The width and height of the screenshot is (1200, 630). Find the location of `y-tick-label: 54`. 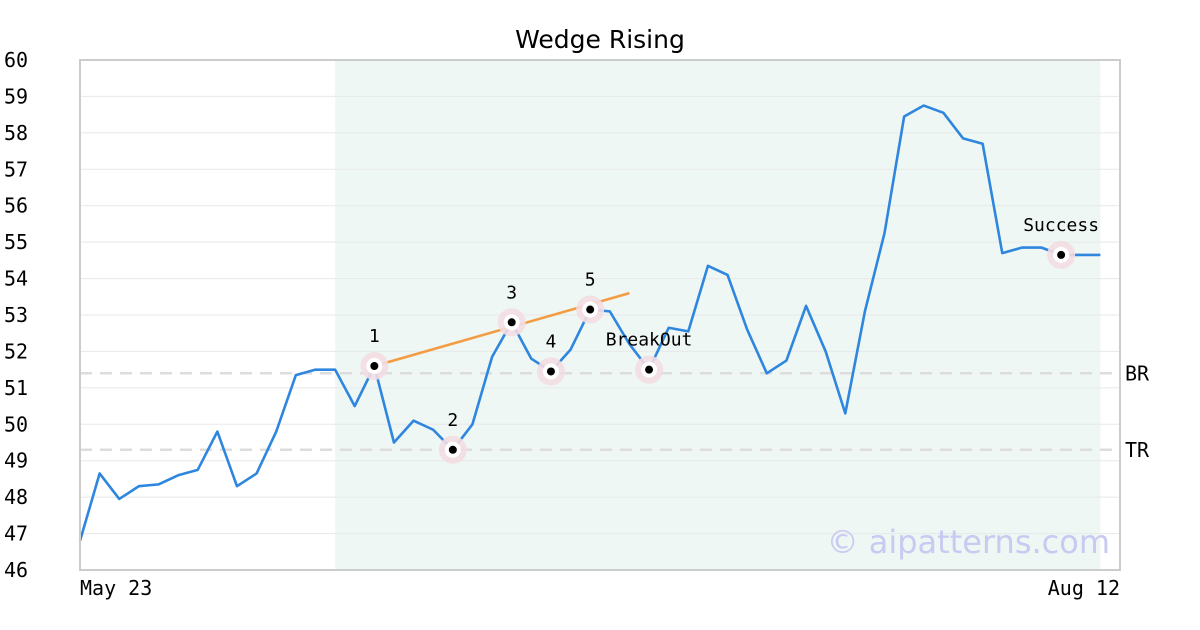

y-tick-label: 54 is located at coordinates (16, 279).